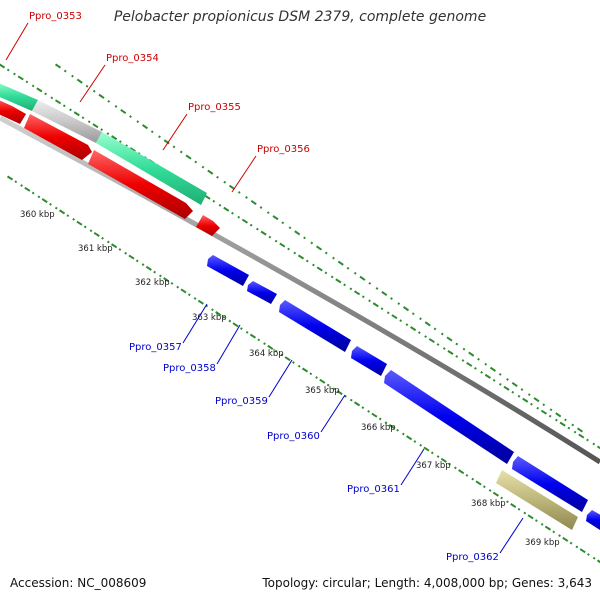 Image resolution: width=600 pixels, height=600 pixels. I want to click on ruler-label: 367 kbp, so click(433, 466).